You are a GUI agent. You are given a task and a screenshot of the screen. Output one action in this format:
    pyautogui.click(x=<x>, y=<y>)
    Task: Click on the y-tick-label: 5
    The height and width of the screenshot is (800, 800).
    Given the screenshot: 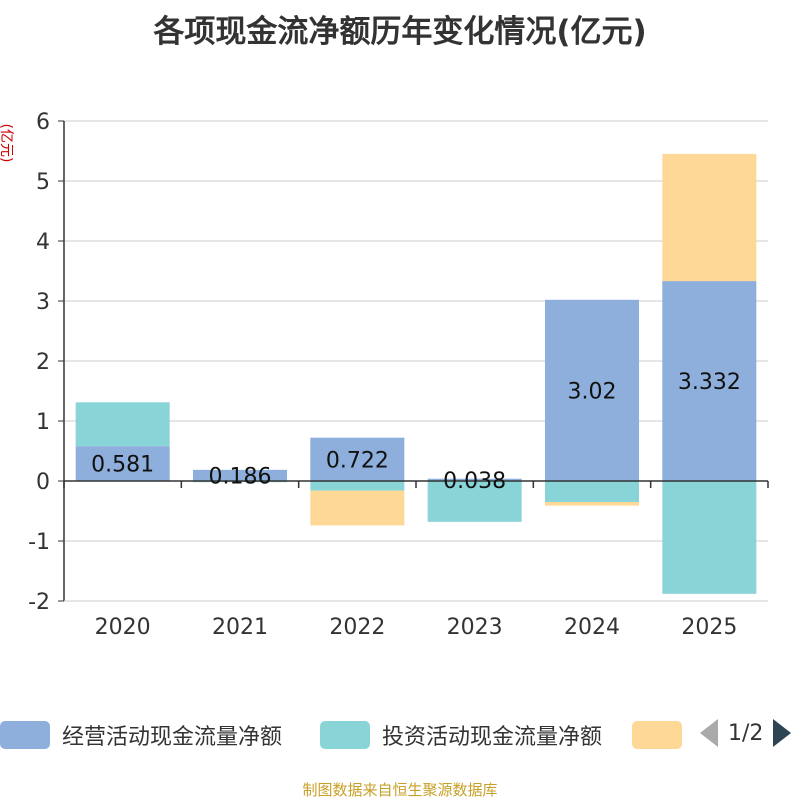 What is the action you would take?
    pyautogui.click(x=43, y=182)
    